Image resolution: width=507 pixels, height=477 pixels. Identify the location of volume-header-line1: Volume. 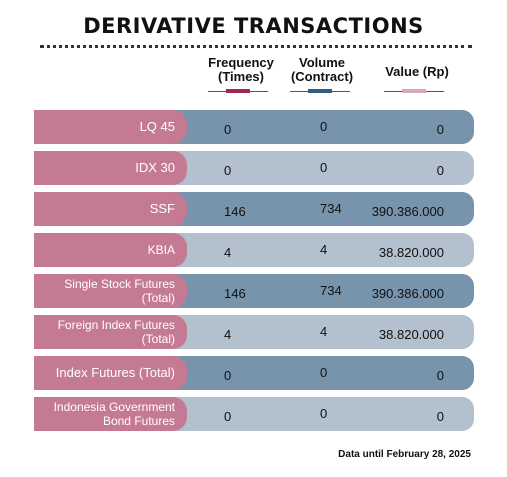
(322, 62).